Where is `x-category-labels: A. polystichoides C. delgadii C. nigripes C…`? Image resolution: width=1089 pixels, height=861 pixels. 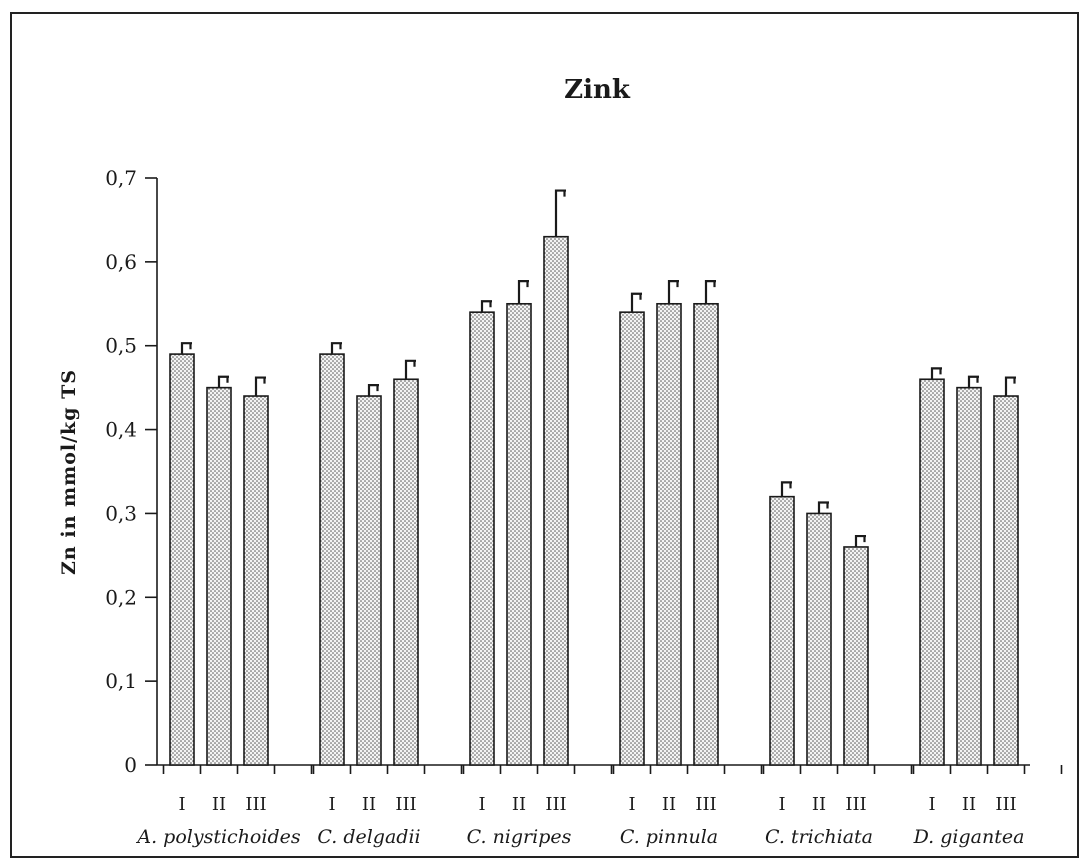
x-category-labels: A. polystichoides C. delgadii C. nigripes C… is located at coordinates (579, 837).